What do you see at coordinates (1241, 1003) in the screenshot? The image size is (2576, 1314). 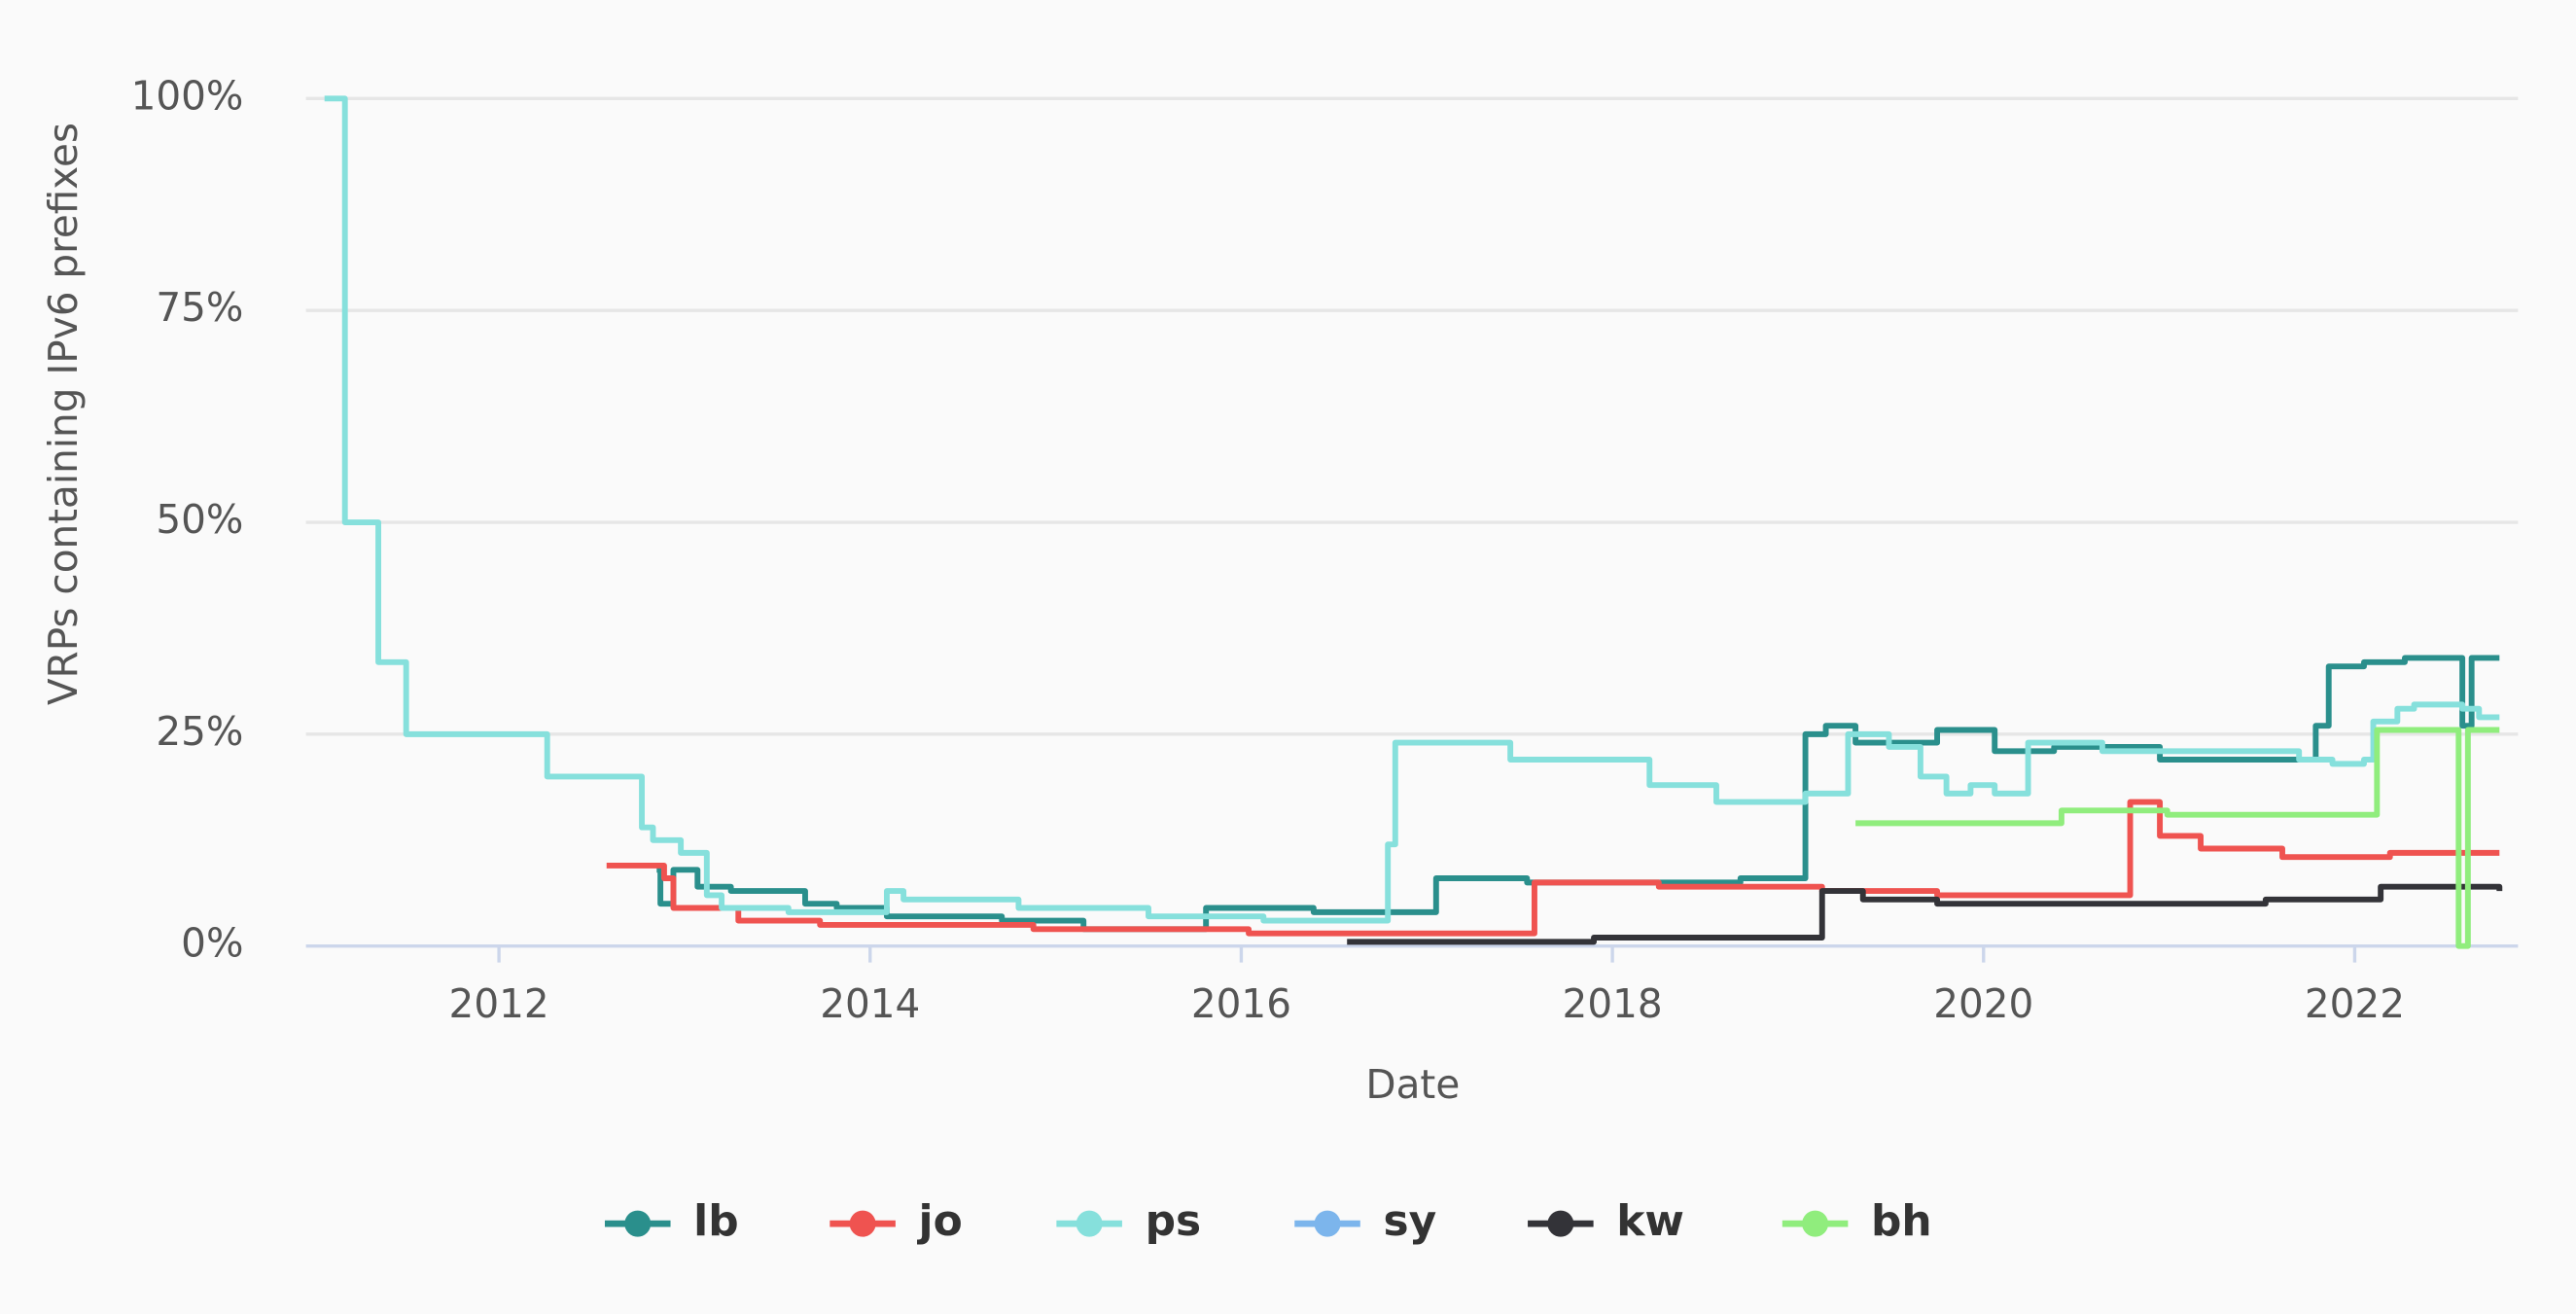 I see `x-tick-label: 2016` at bounding box center [1241, 1003].